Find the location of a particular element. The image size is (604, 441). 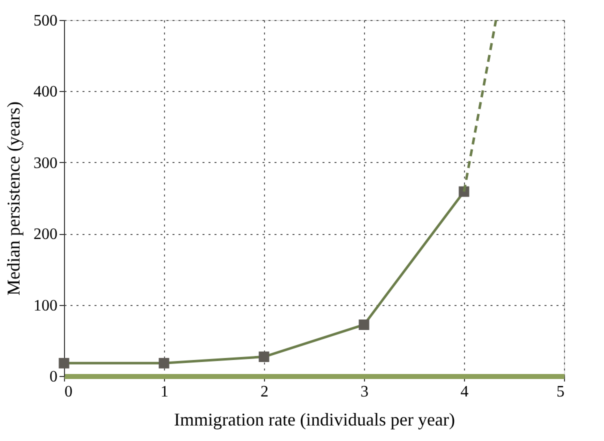

x-tick-label: 5 is located at coordinates (560, 392).